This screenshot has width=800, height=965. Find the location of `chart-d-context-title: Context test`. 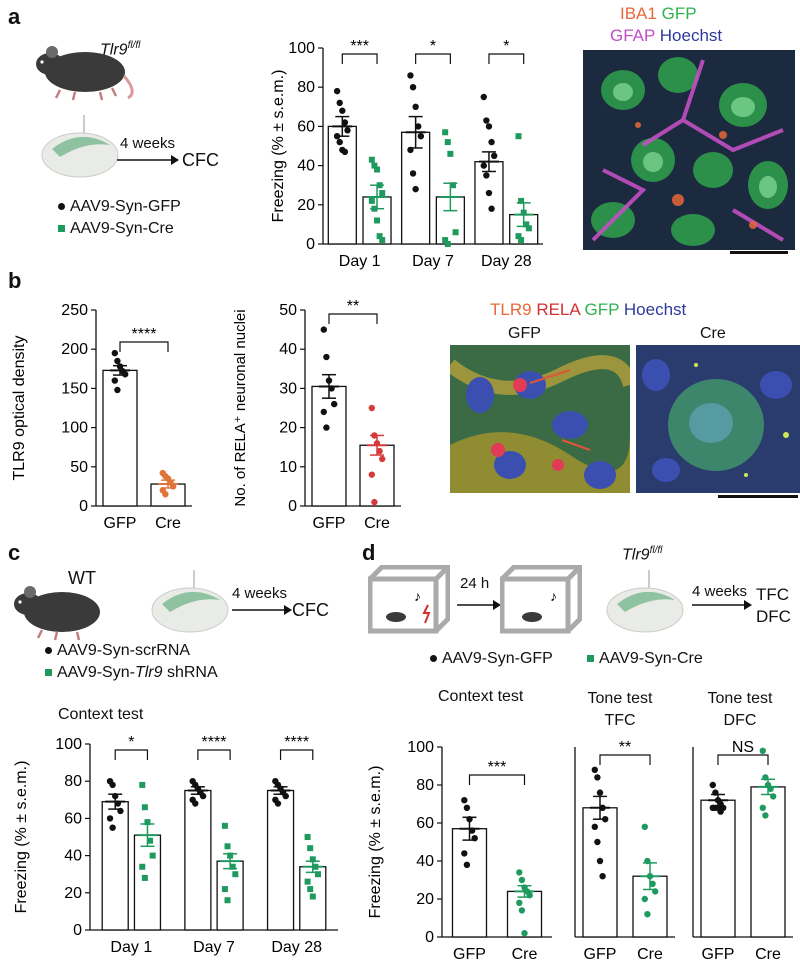

chart-d-context-title: Context test is located at coordinates (481, 696).